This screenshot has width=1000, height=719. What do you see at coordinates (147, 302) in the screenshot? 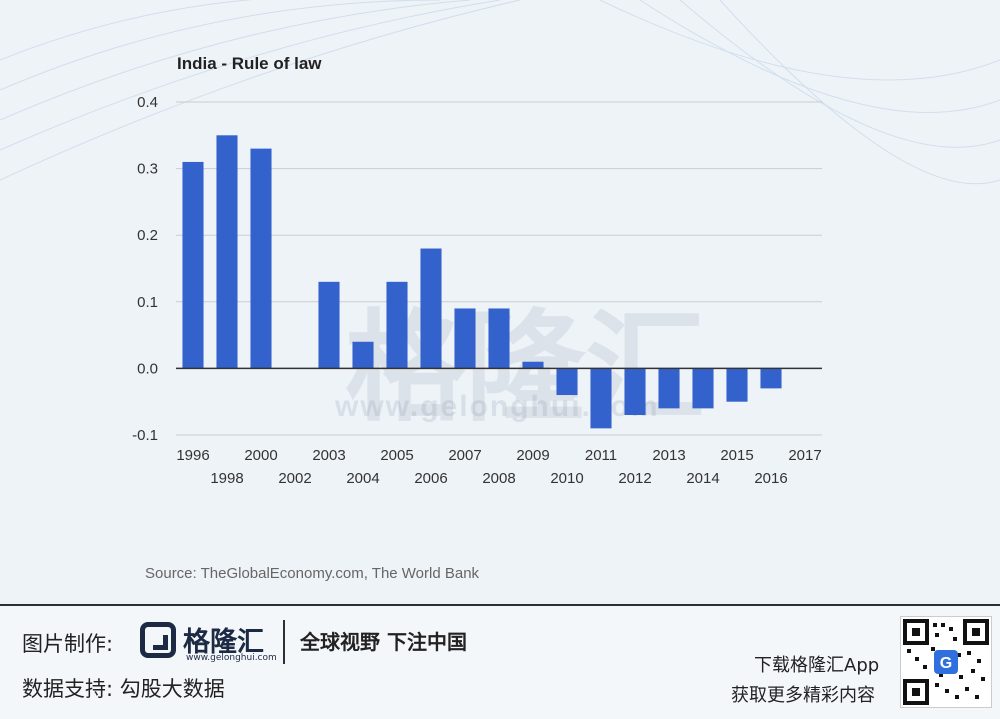
I see `y-tick-label: 0.1` at bounding box center [147, 302].